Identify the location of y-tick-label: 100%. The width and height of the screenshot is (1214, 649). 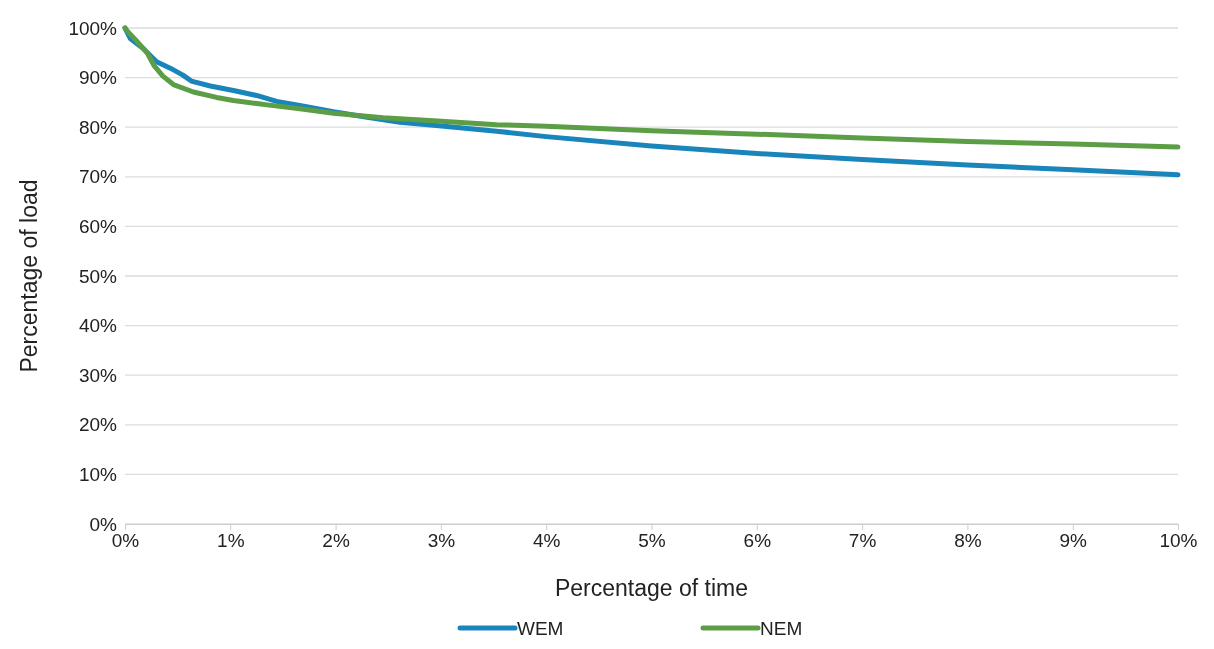
(93, 28).